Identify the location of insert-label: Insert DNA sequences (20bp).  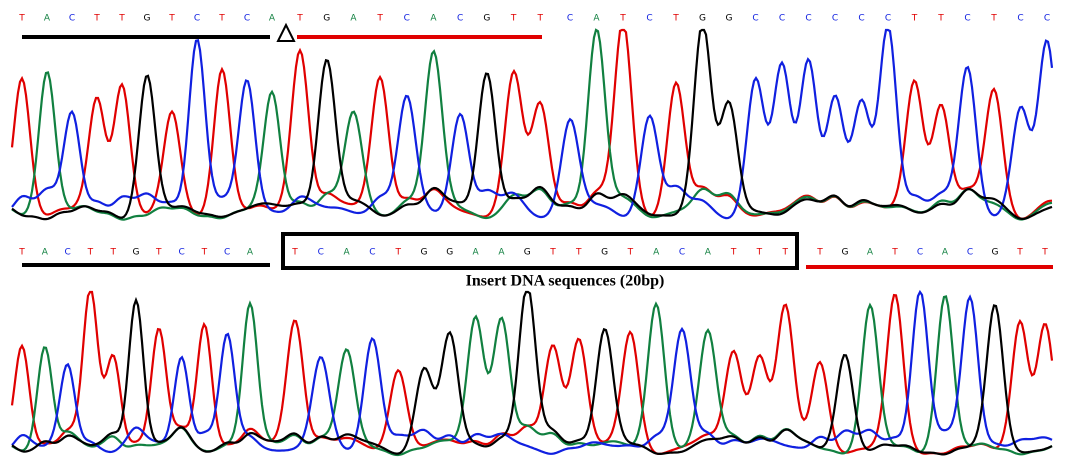
(565, 281).